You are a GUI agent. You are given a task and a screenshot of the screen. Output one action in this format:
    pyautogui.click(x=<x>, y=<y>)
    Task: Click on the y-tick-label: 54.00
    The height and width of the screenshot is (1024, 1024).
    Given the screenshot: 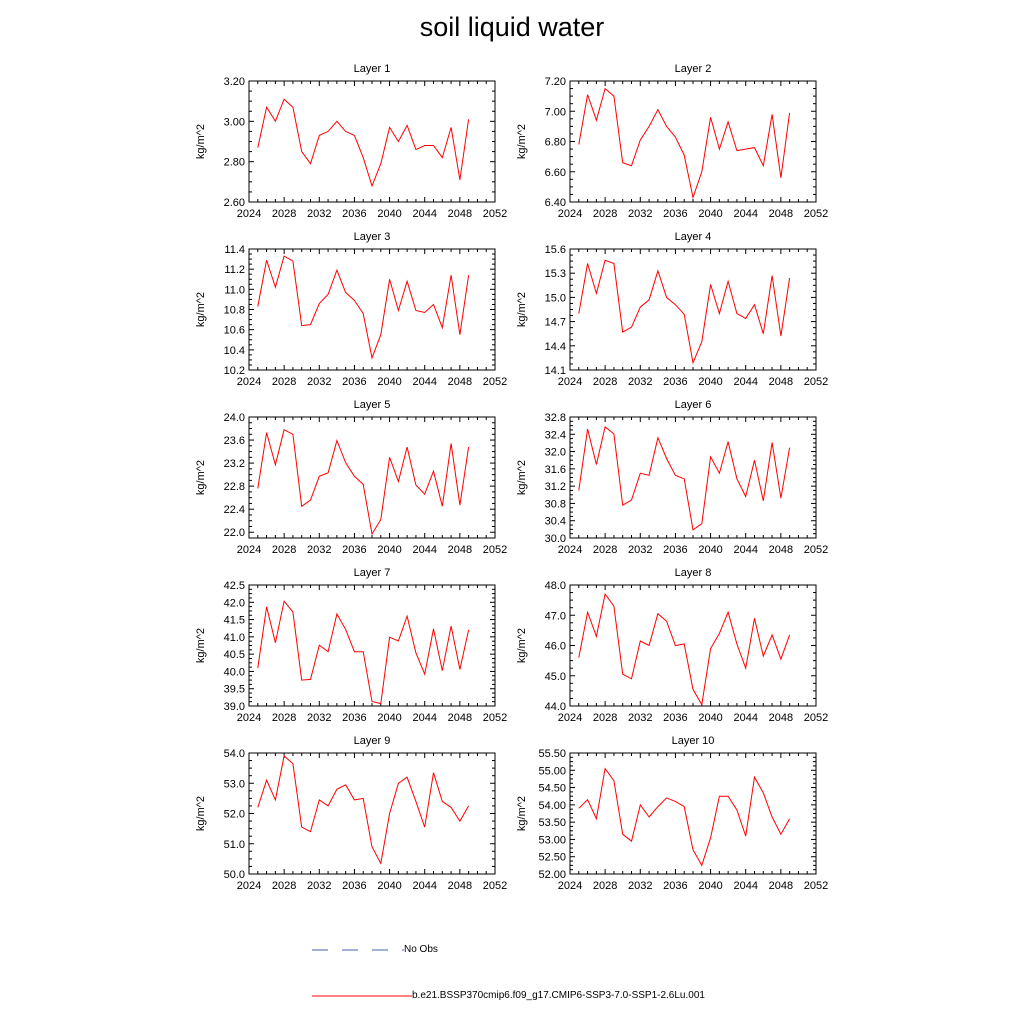 What is the action you would take?
    pyautogui.click(x=552, y=806)
    